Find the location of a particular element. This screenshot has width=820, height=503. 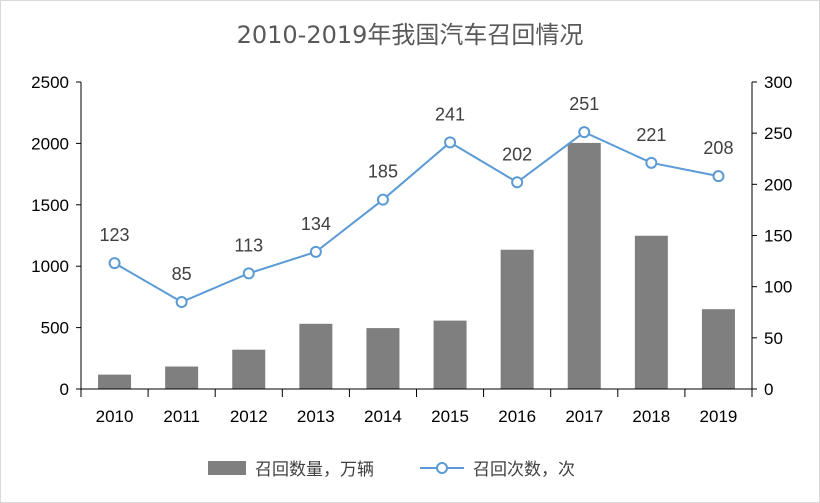

line-point-2016 is located at coordinates (517, 182).